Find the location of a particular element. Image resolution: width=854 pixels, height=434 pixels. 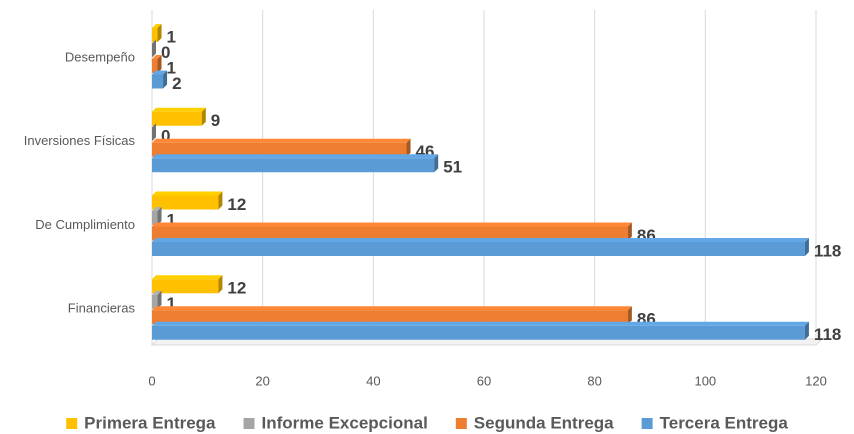

x-tick-label: 100 is located at coordinates (705, 380).